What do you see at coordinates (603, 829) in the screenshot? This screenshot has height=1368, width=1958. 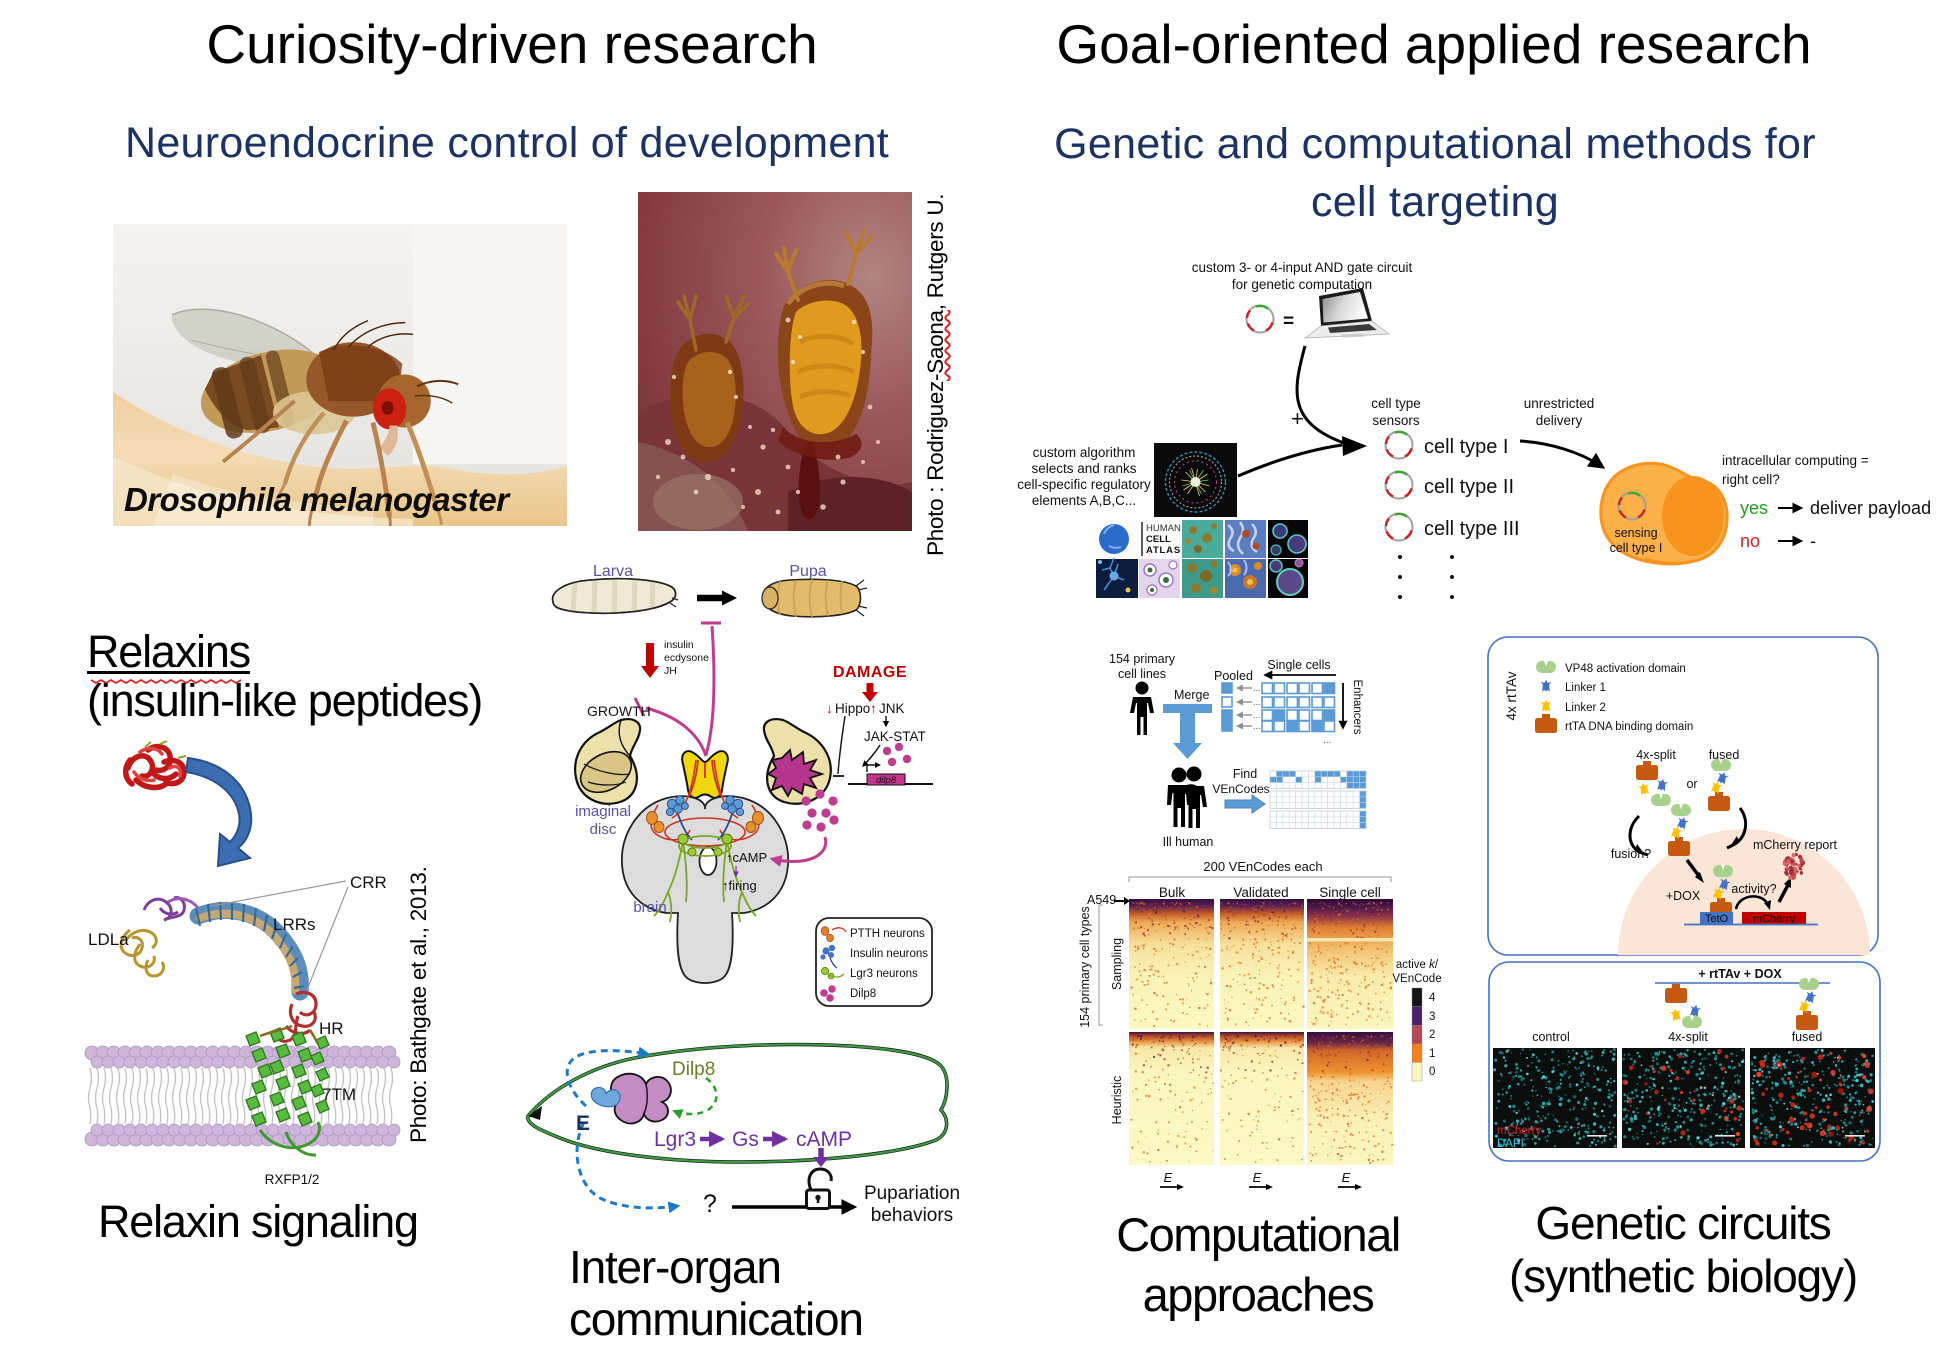 I see `svg-text: disc` at bounding box center [603, 829].